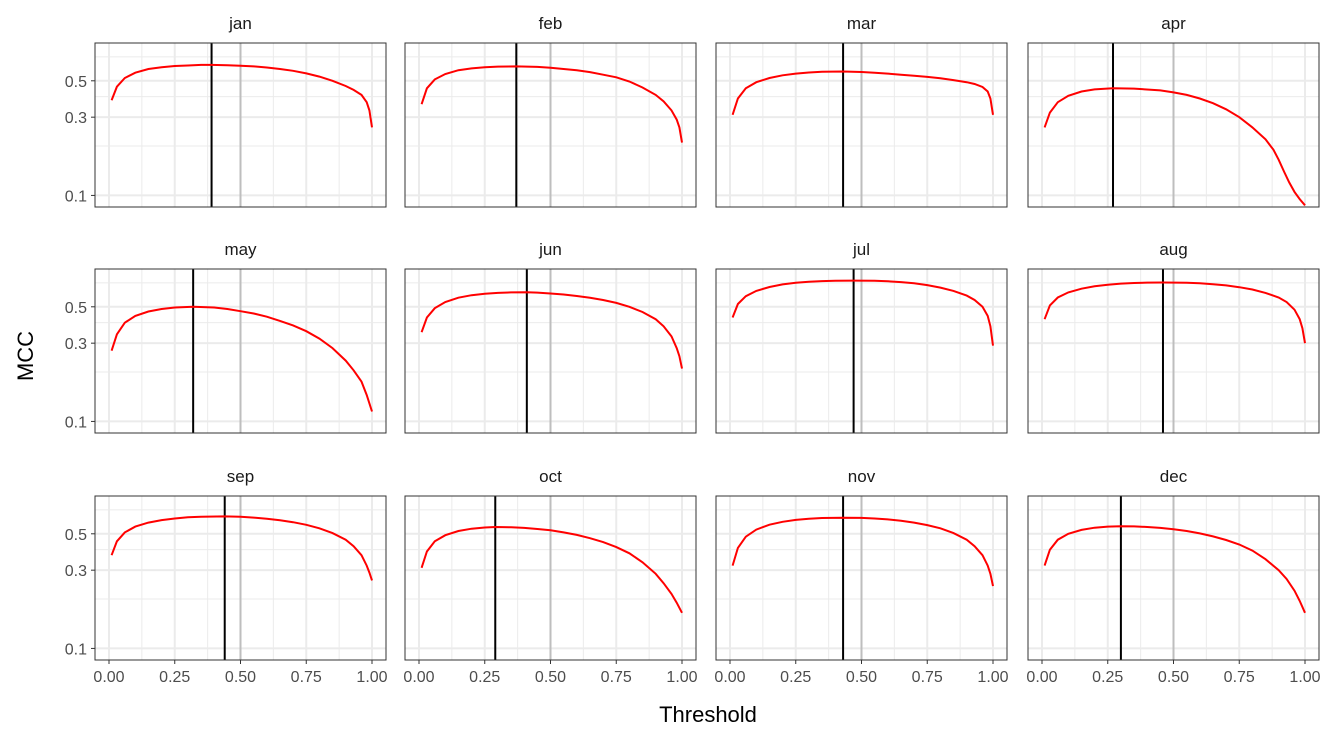 This screenshot has height=730, width=1337. What do you see at coordinates (1174, 146) in the screenshot?
I see `mcc-curve-apr` at bounding box center [1174, 146].